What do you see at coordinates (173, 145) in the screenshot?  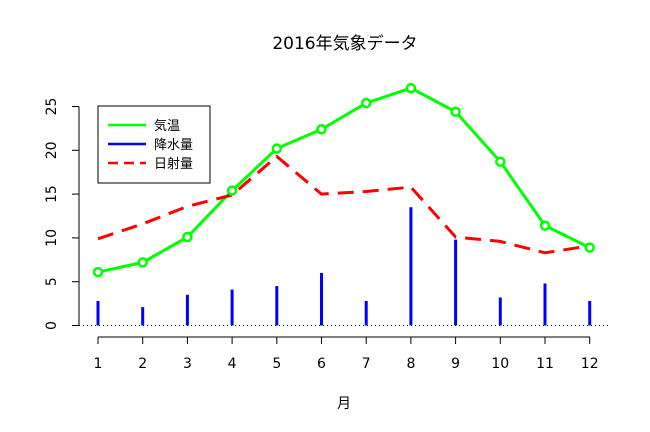 I see `legend-label-precipitation: 降水量` at bounding box center [173, 145].